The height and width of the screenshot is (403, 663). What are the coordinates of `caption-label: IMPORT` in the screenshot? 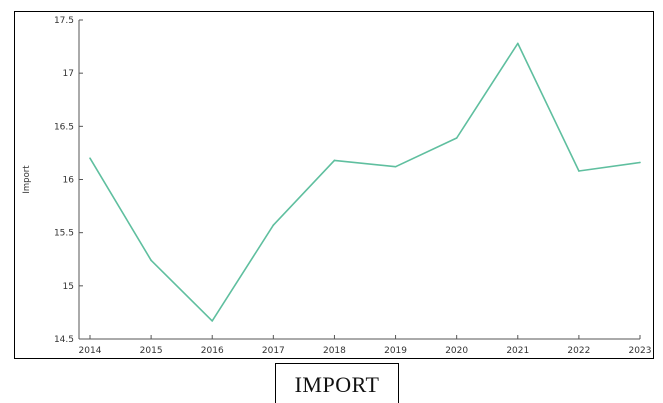 It's located at (337, 384).